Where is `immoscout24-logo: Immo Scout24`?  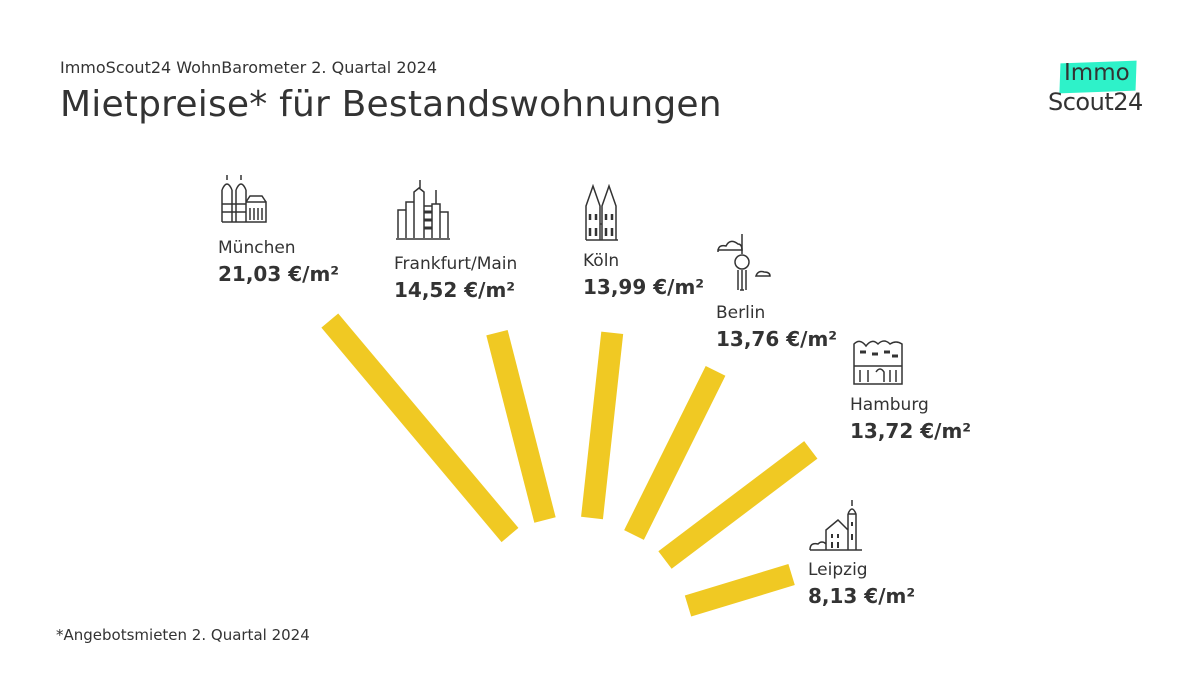
immoscout24-logo: Immo Scout24 is located at coordinates (1098, 90).